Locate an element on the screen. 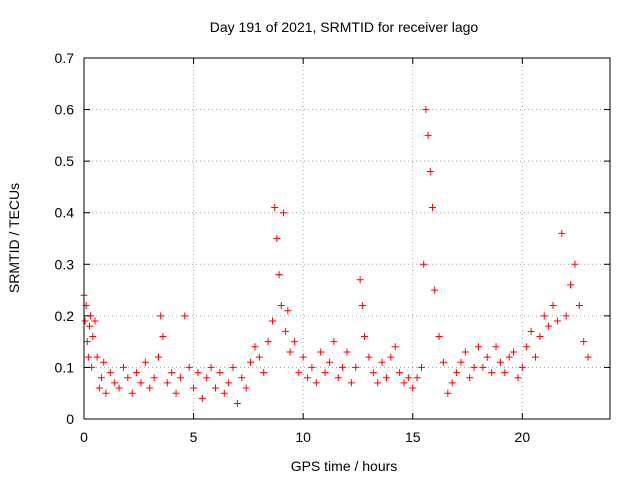 The height and width of the screenshot is (480, 640). x-tick-label: 5 is located at coordinates (194, 437).